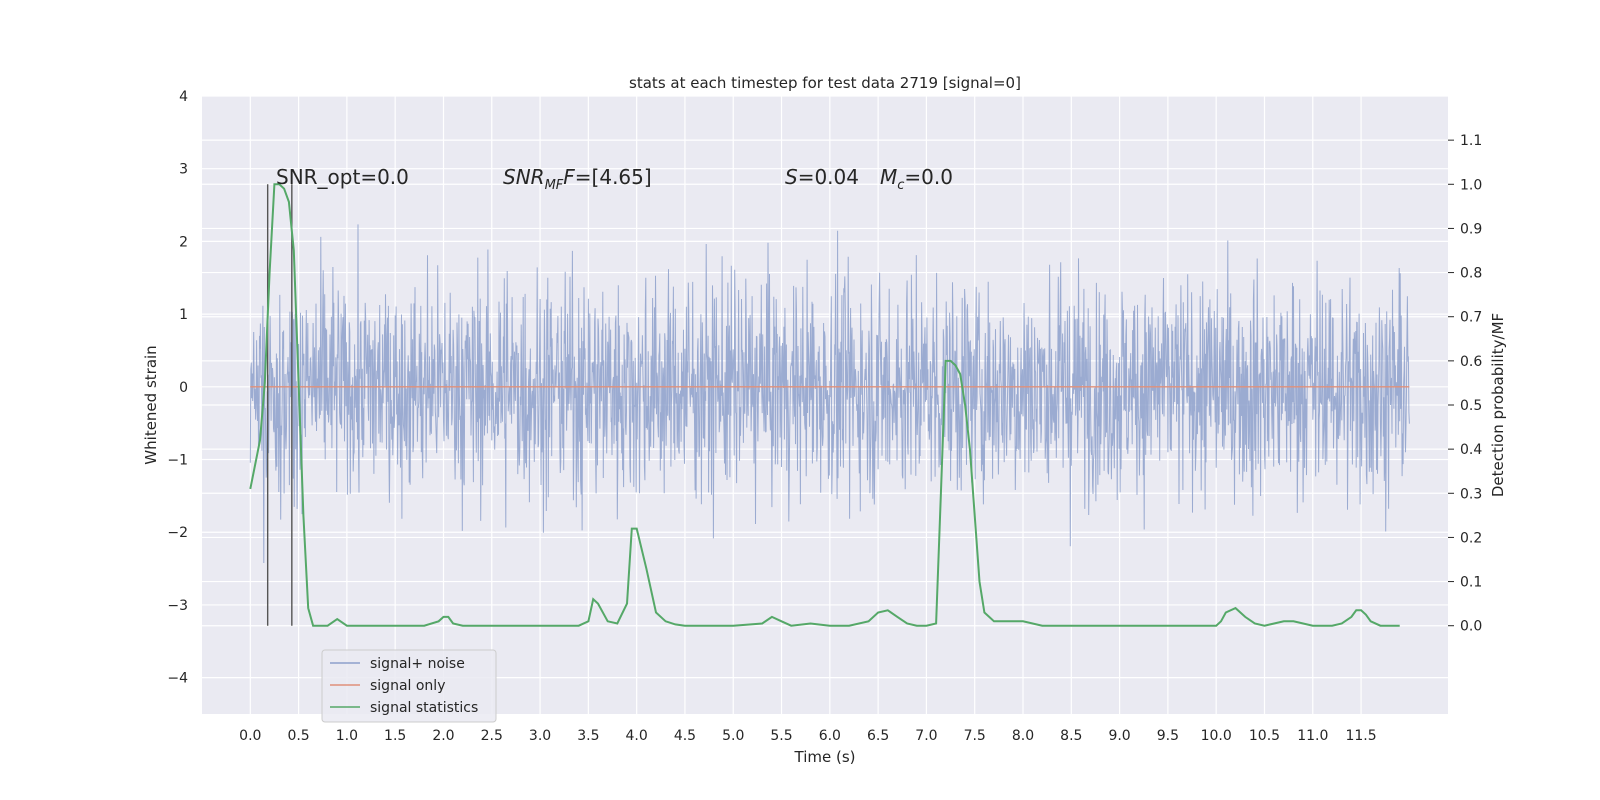 The image size is (1600, 800). What do you see at coordinates (298, 736) in the screenshot?
I see `x-tick-label: 0.5` at bounding box center [298, 736].